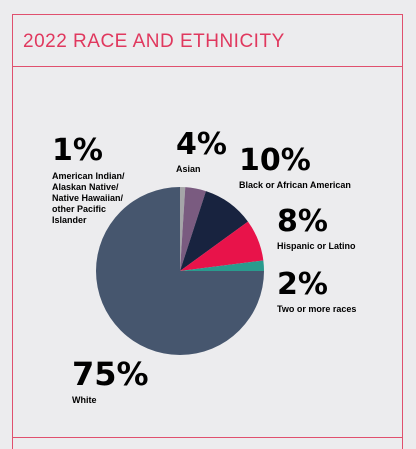 The height and width of the screenshot is (449, 416). I want to click on cat-hispanic: Hispanic or Latino, so click(316, 246).